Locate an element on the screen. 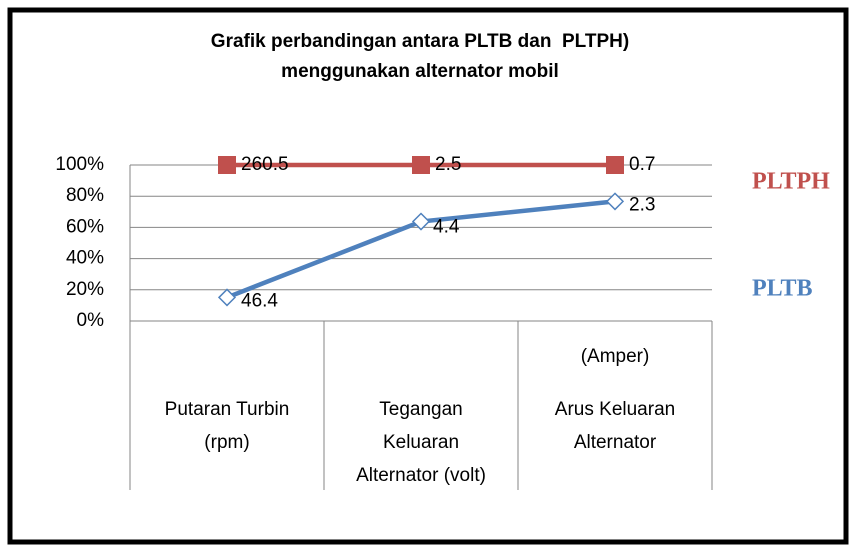 The height and width of the screenshot is (552, 856). legend-label: PLTPH is located at coordinates (791, 182).